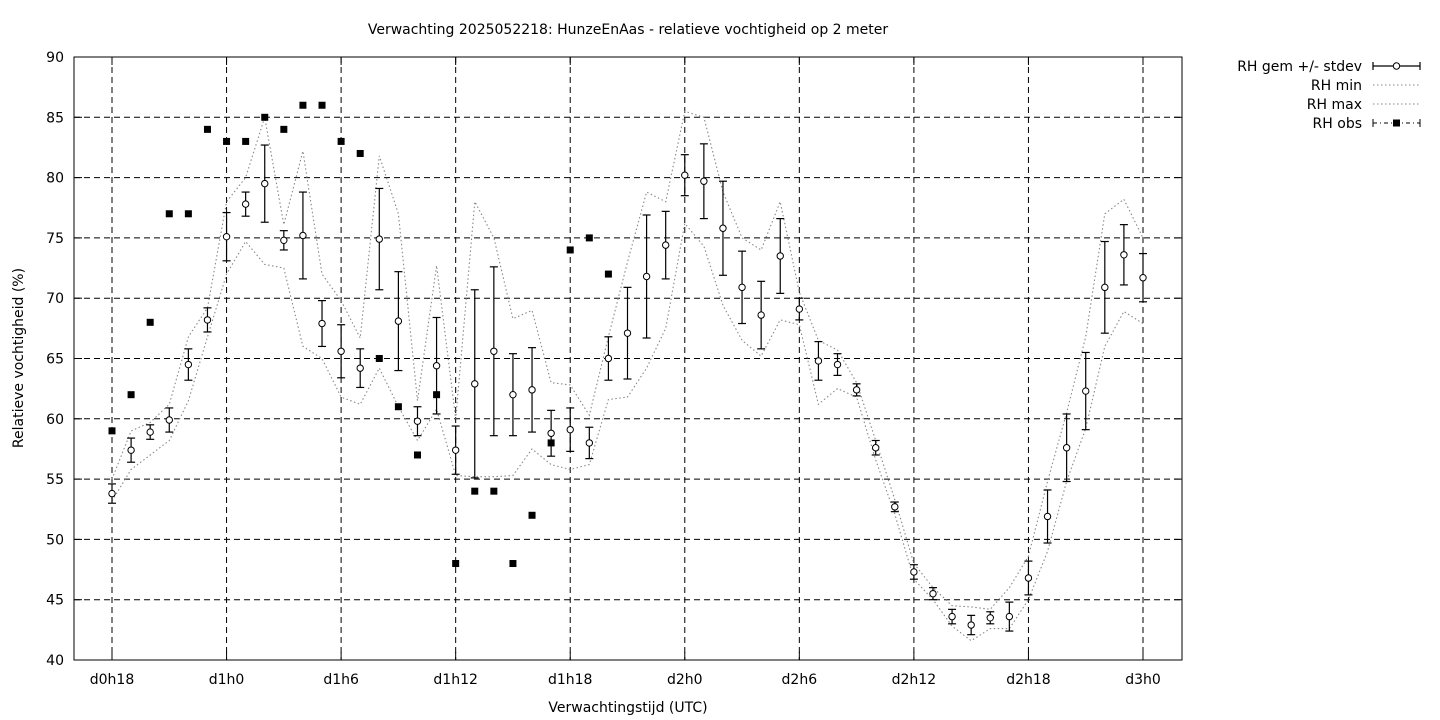 The width and height of the screenshot is (1440, 720). I want to click on legend-label: RH min, so click(1336, 86).